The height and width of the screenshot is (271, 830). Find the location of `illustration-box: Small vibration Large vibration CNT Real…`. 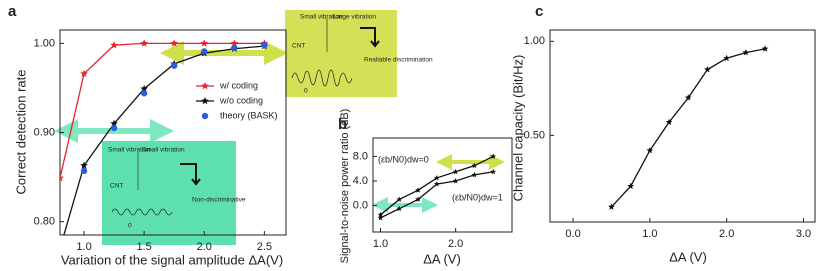

illustration-box: Small vibration Large vibration CNT Real… is located at coordinates (359, 53).